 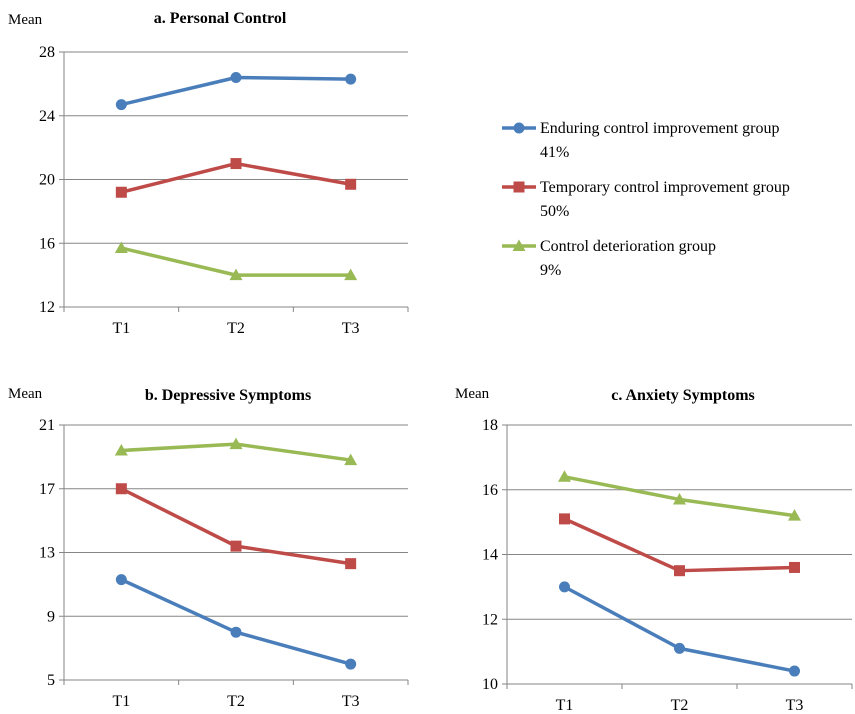 What do you see at coordinates (47, 116) in the screenshot?
I see `y-tick-label: 24` at bounding box center [47, 116].